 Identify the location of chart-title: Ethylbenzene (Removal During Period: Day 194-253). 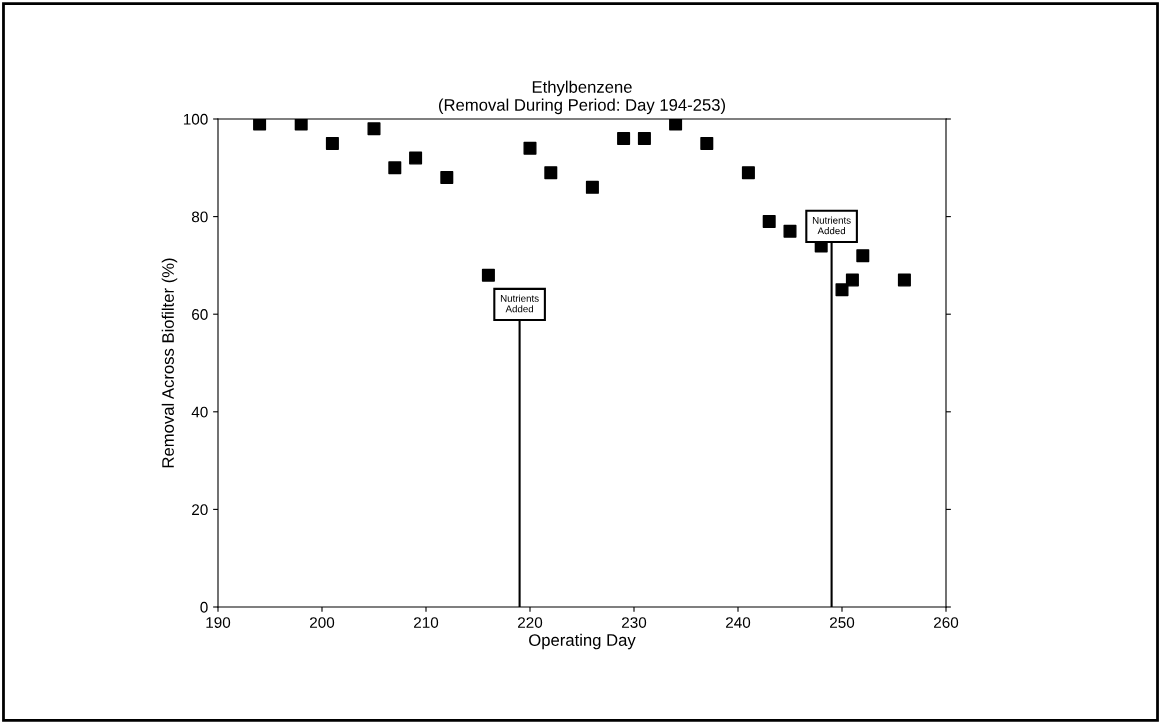
(582, 97).